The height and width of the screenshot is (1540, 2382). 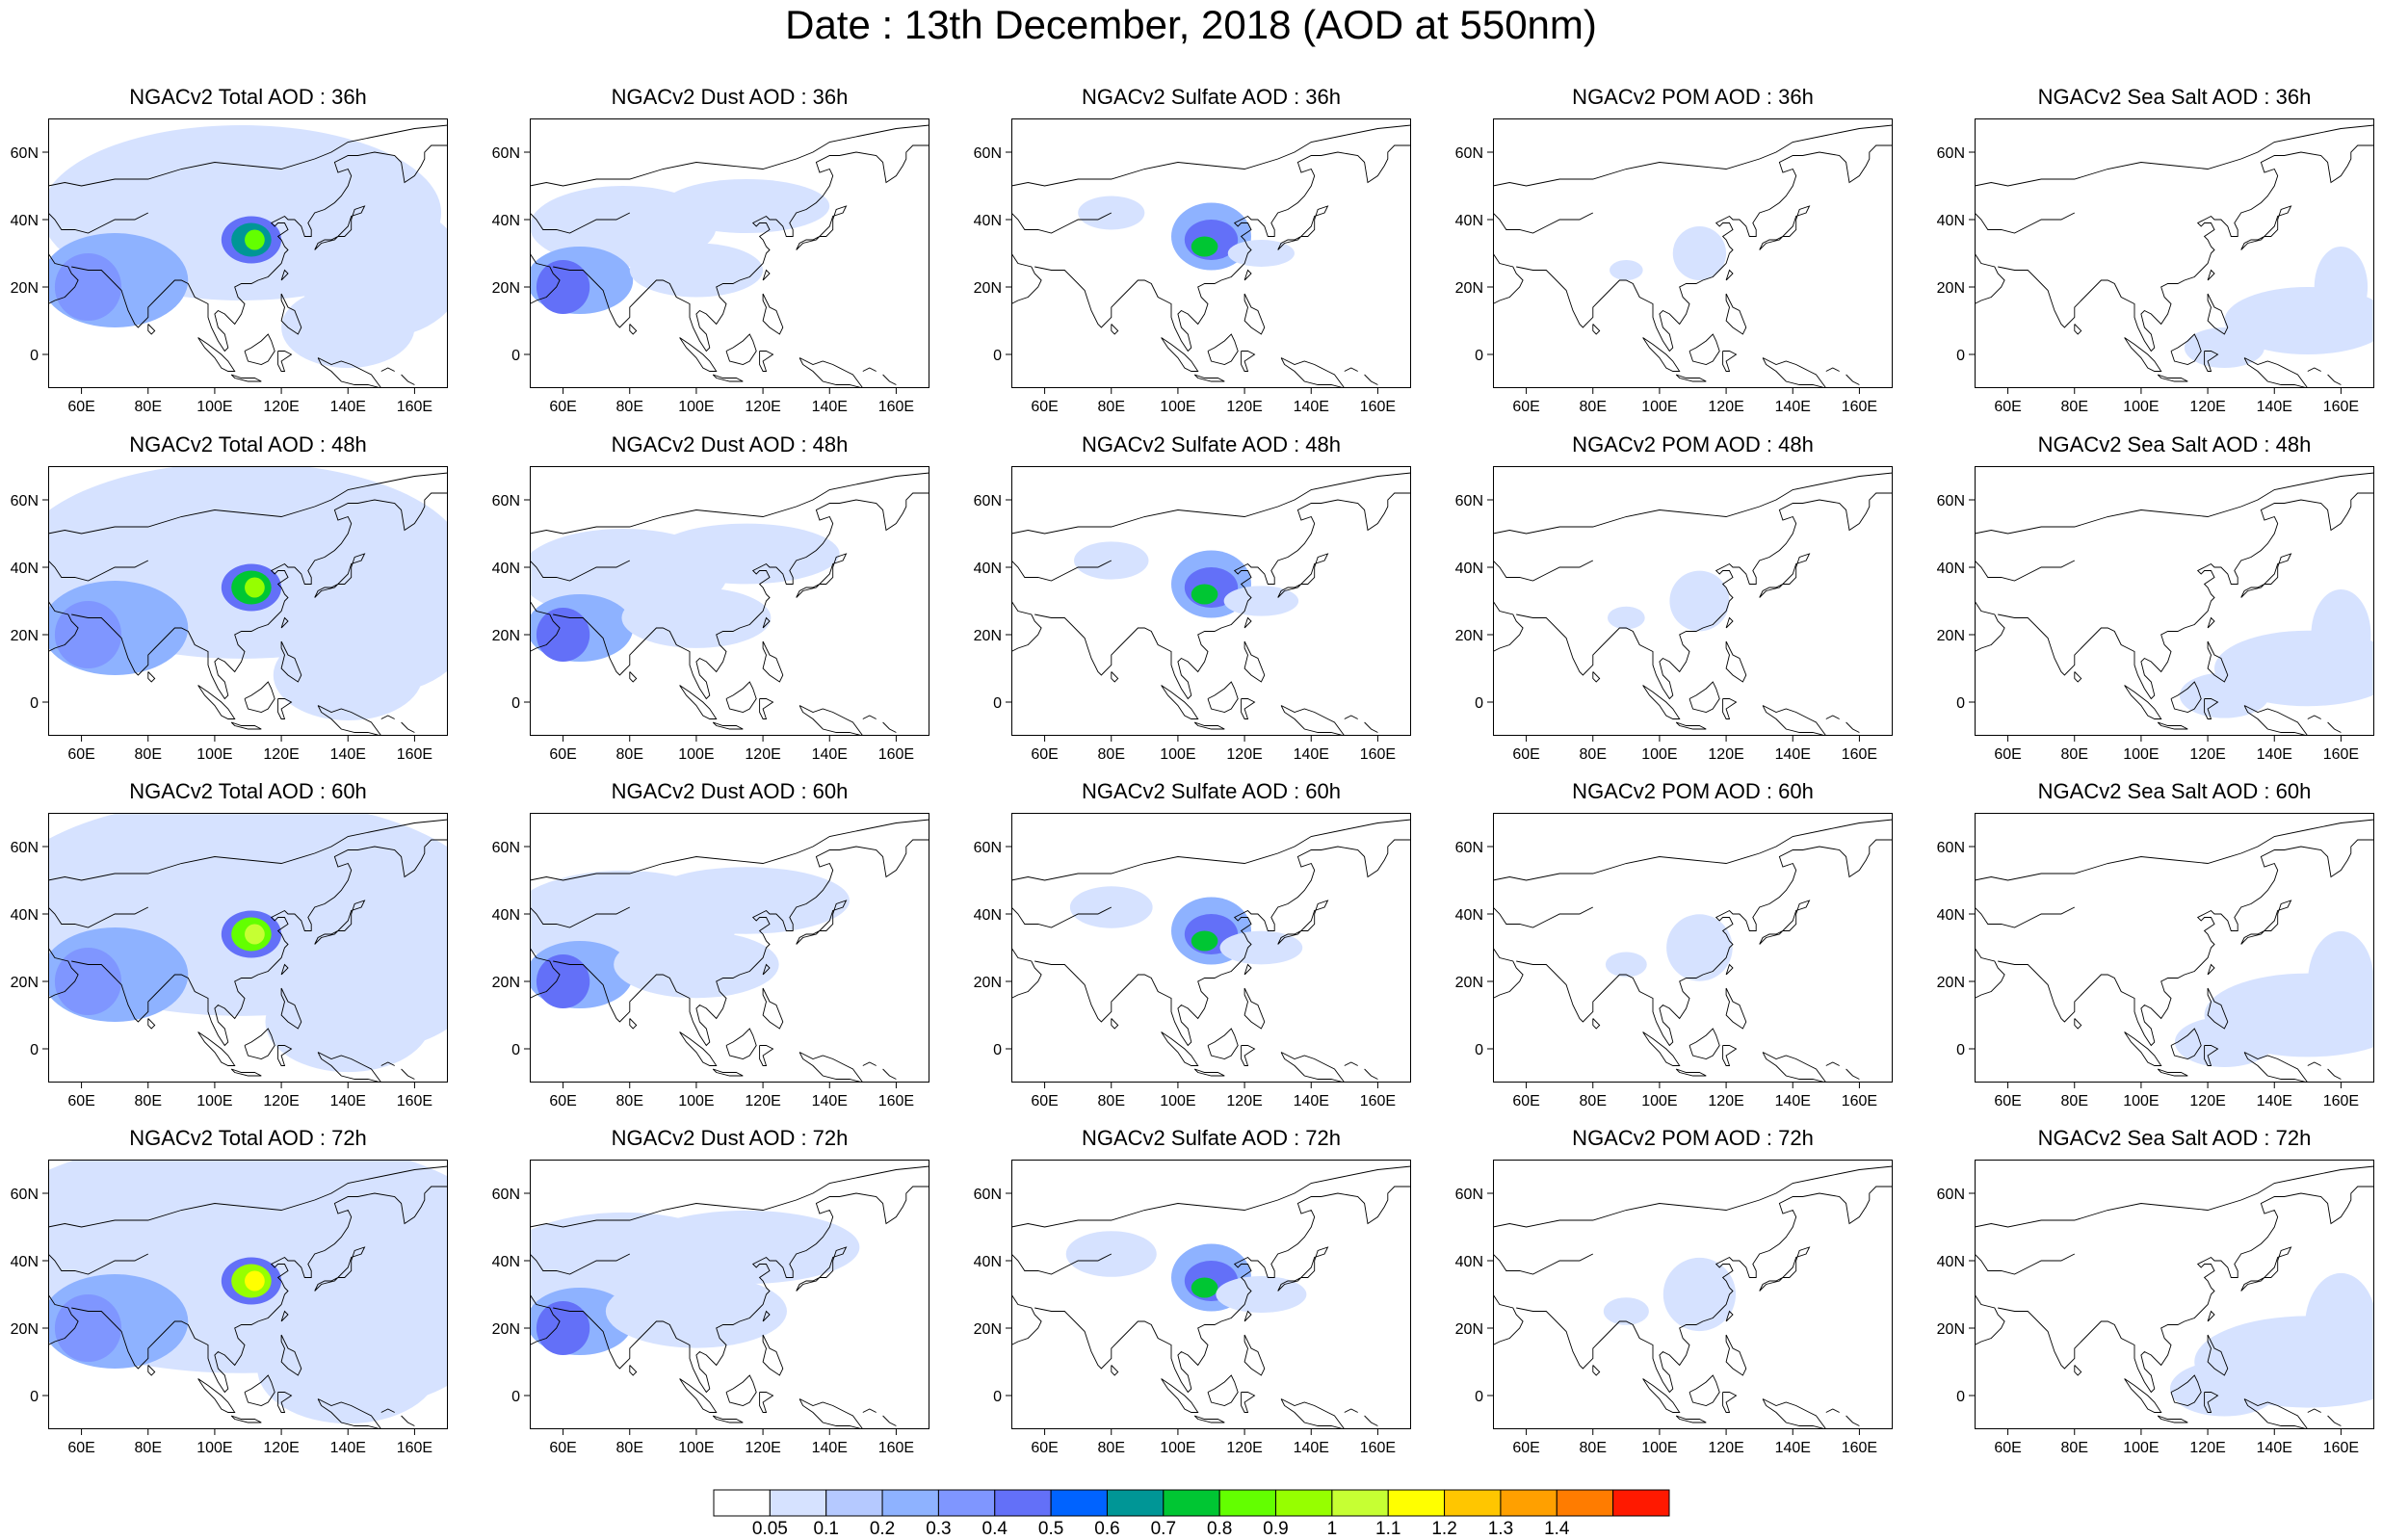 I want to click on lon-tick-label: 120E, so click(x=1244, y=1448).